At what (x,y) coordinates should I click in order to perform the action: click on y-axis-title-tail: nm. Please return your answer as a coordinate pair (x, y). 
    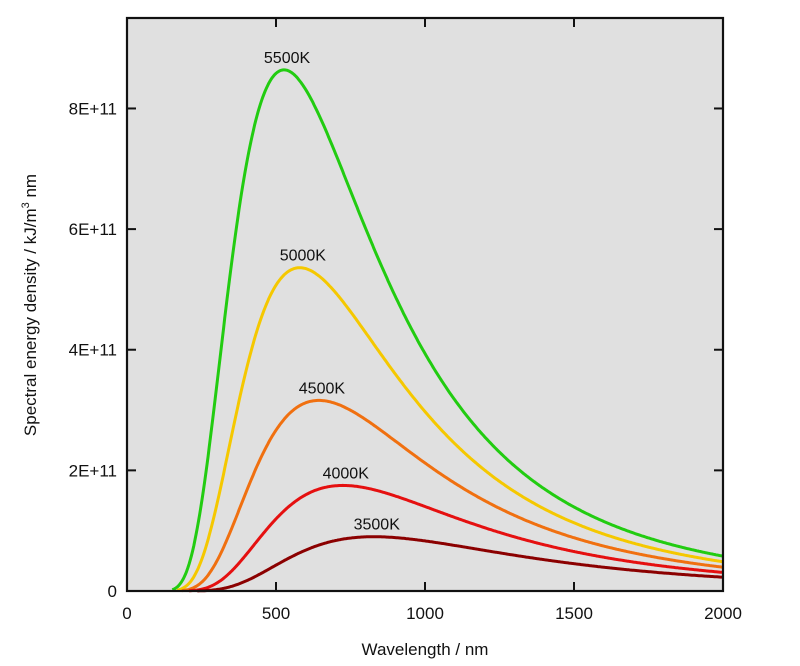
    Looking at the image, I should click on (30, 188).